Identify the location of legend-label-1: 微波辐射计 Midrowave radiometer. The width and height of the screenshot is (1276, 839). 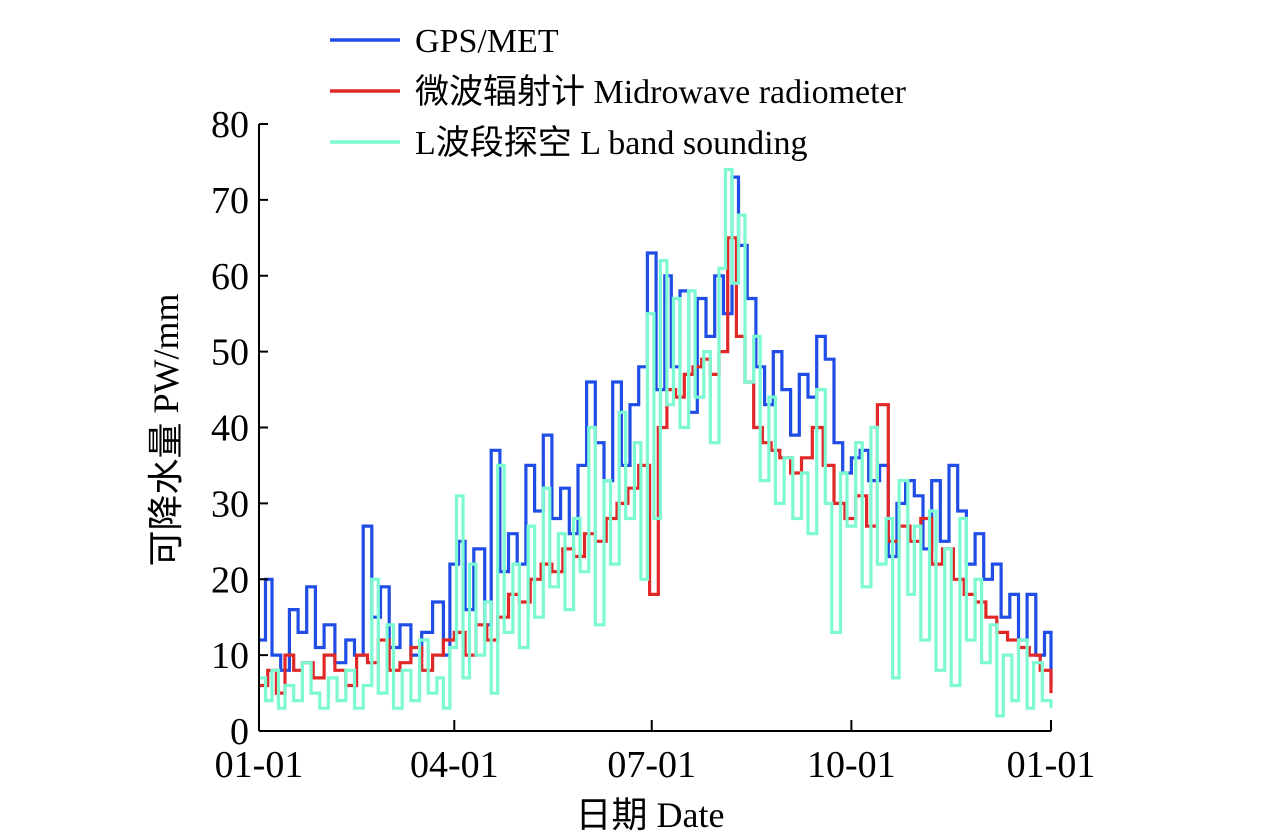
(661, 92).